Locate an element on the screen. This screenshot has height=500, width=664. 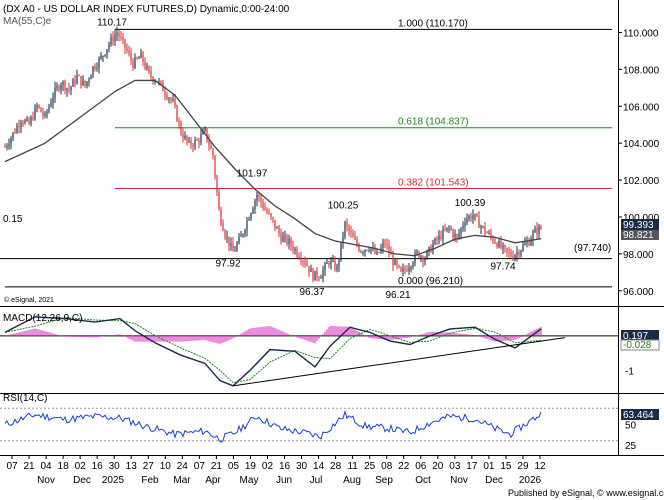
x-month-label: Aug is located at coordinates (352, 480).